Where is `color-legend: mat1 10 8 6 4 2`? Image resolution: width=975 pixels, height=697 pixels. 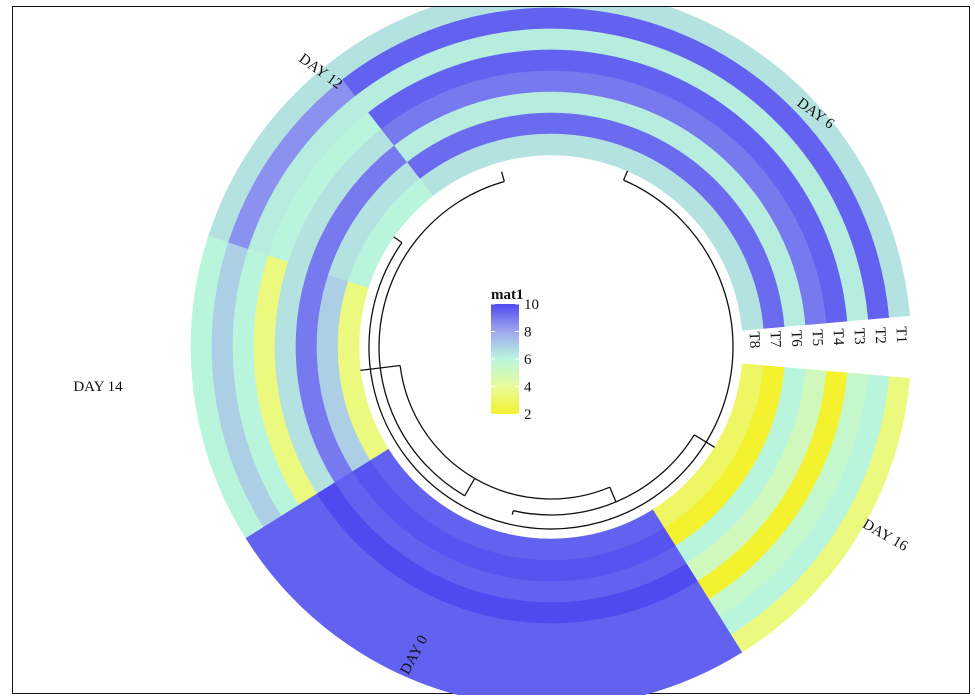 color-legend: mat1 10 8 6 4 2 is located at coordinates (515, 355).